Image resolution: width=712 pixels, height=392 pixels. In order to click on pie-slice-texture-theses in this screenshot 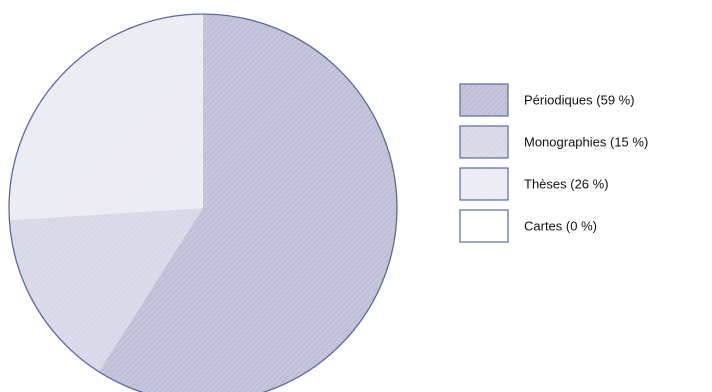, I will do `click(105, 117)`.